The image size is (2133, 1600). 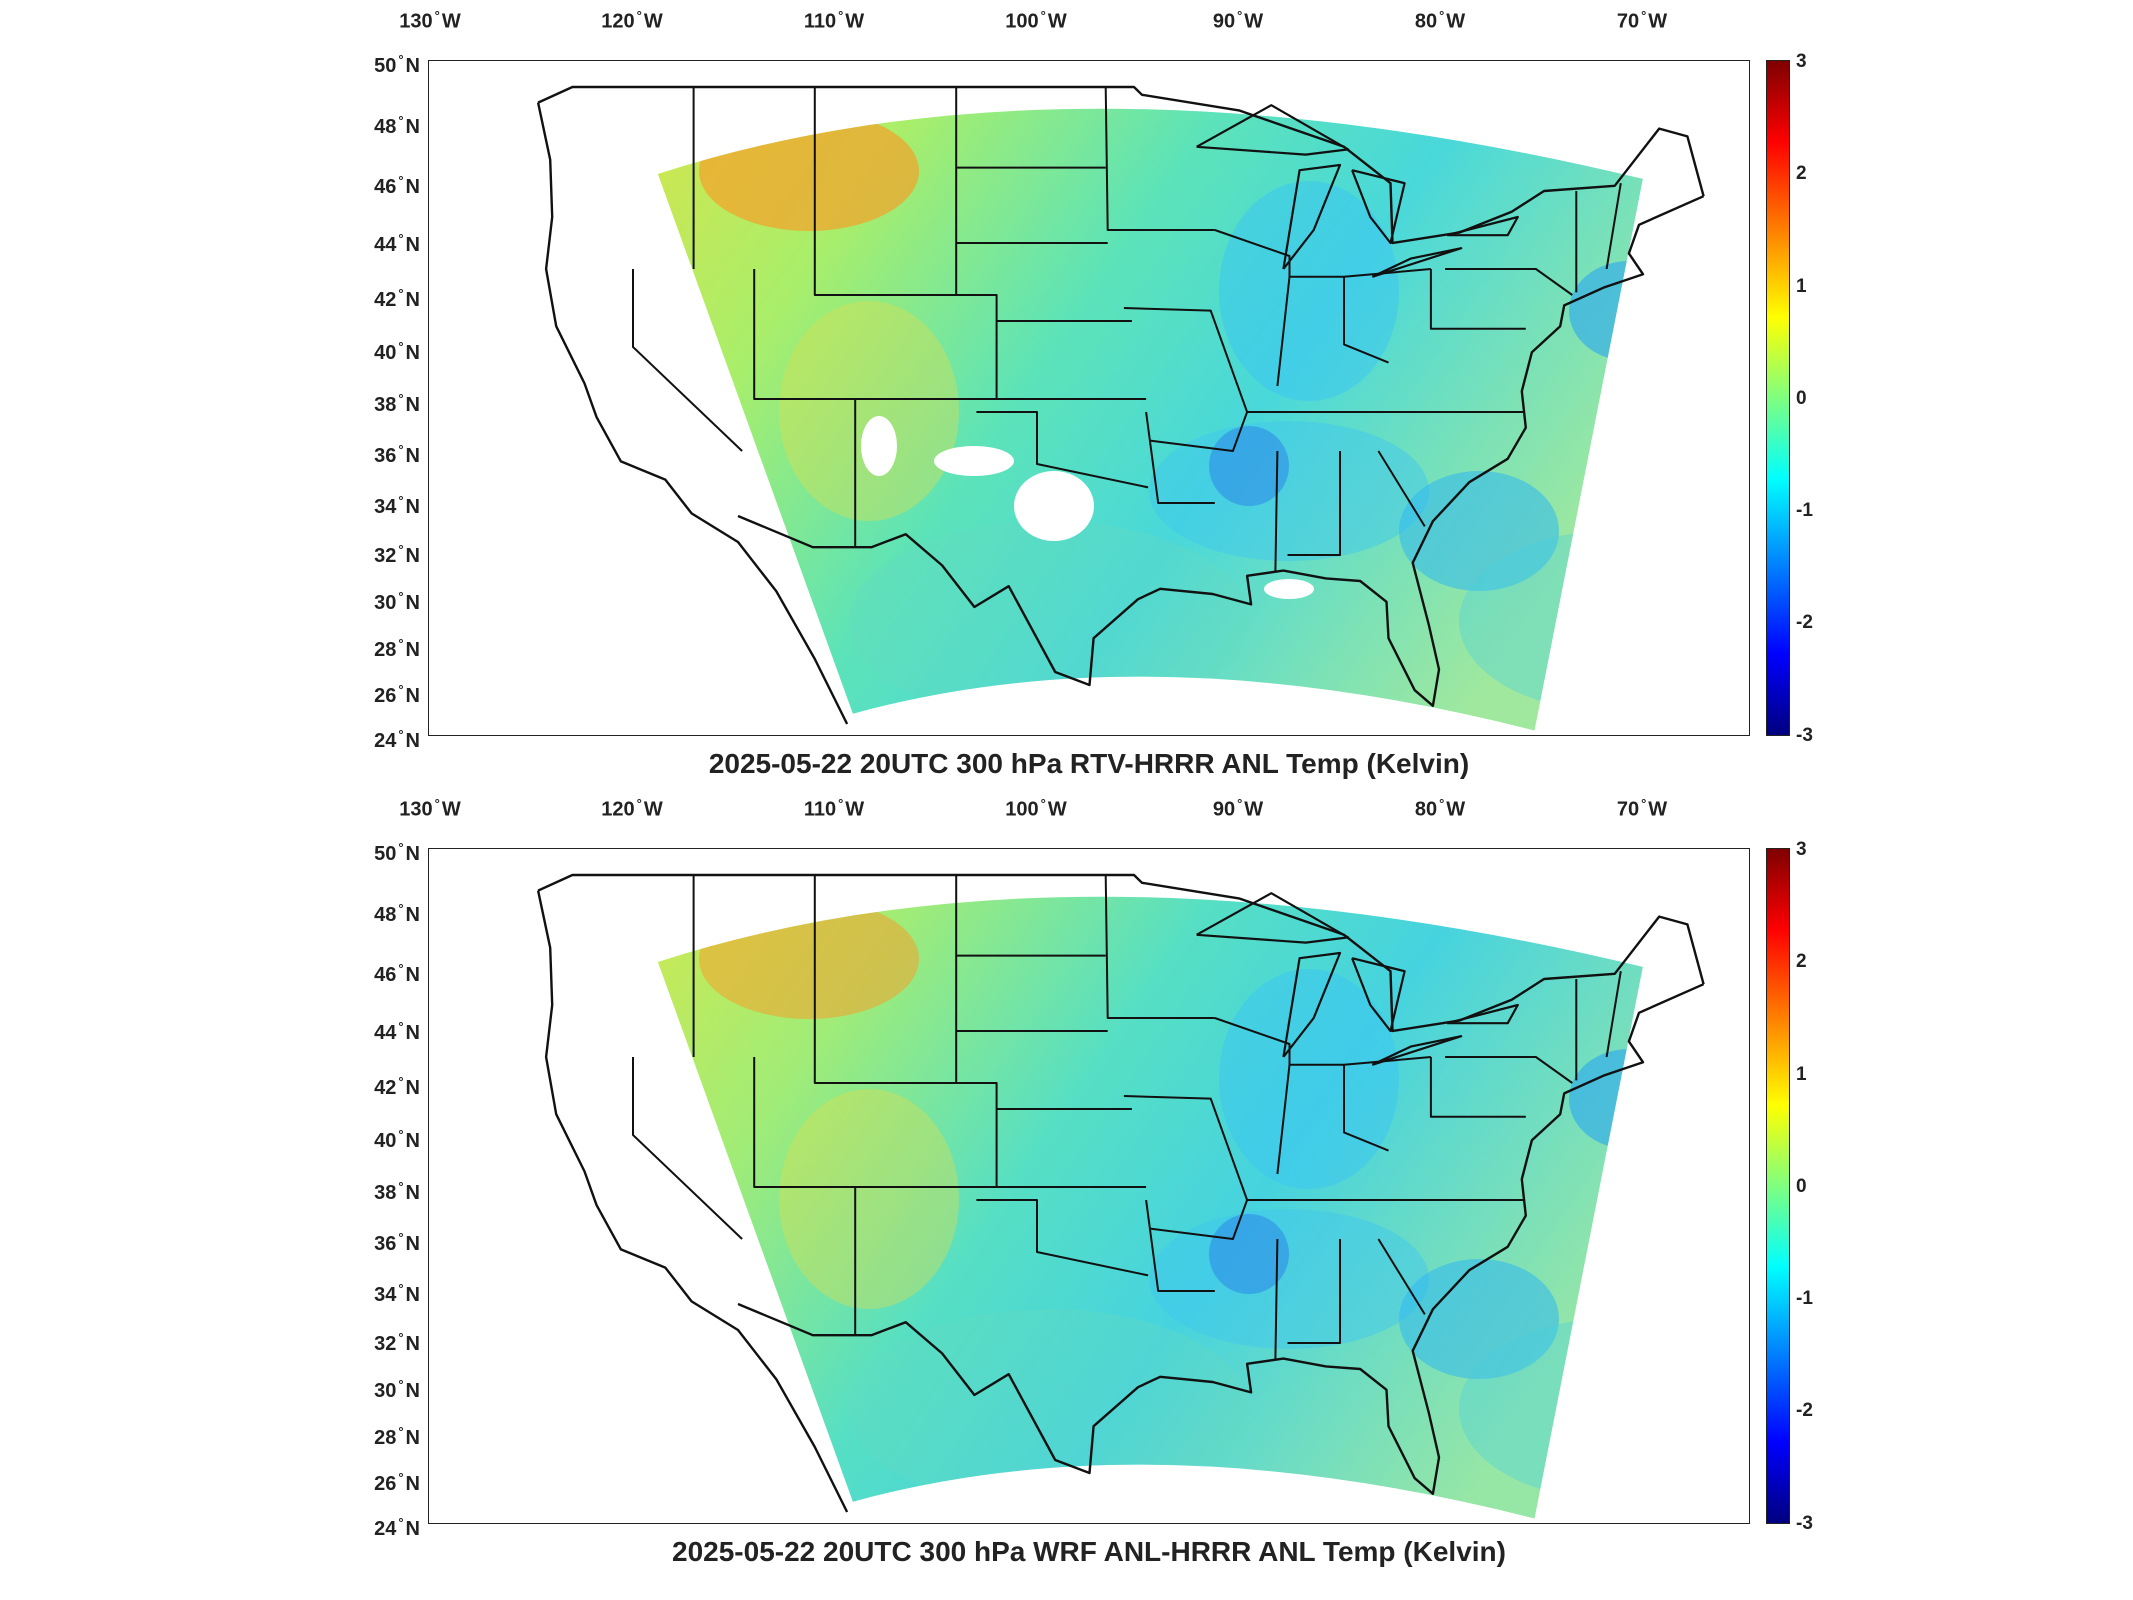 What do you see at coordinates (397, 694) in the screenshot?
I see `latitude-tick-label: 26 ° N` at bounding box center [397, 694].